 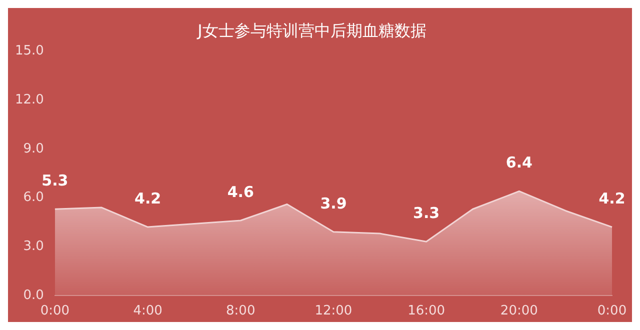 What do you see at coordinates (333, 311) in the screenshot?
I see `x-tick-label: 12:00` at bounding box center [333, 311].